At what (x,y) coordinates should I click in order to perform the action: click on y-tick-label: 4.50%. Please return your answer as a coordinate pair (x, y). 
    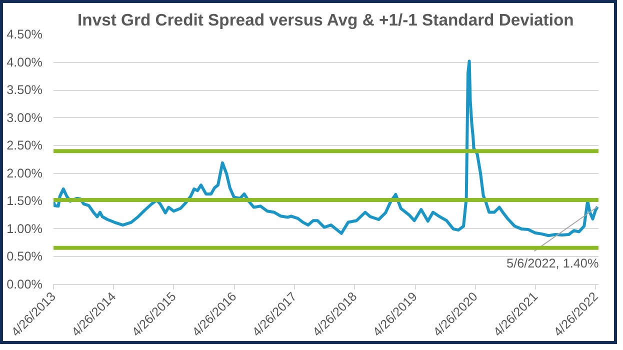
    Looking at the image, I should click on (24, 35).